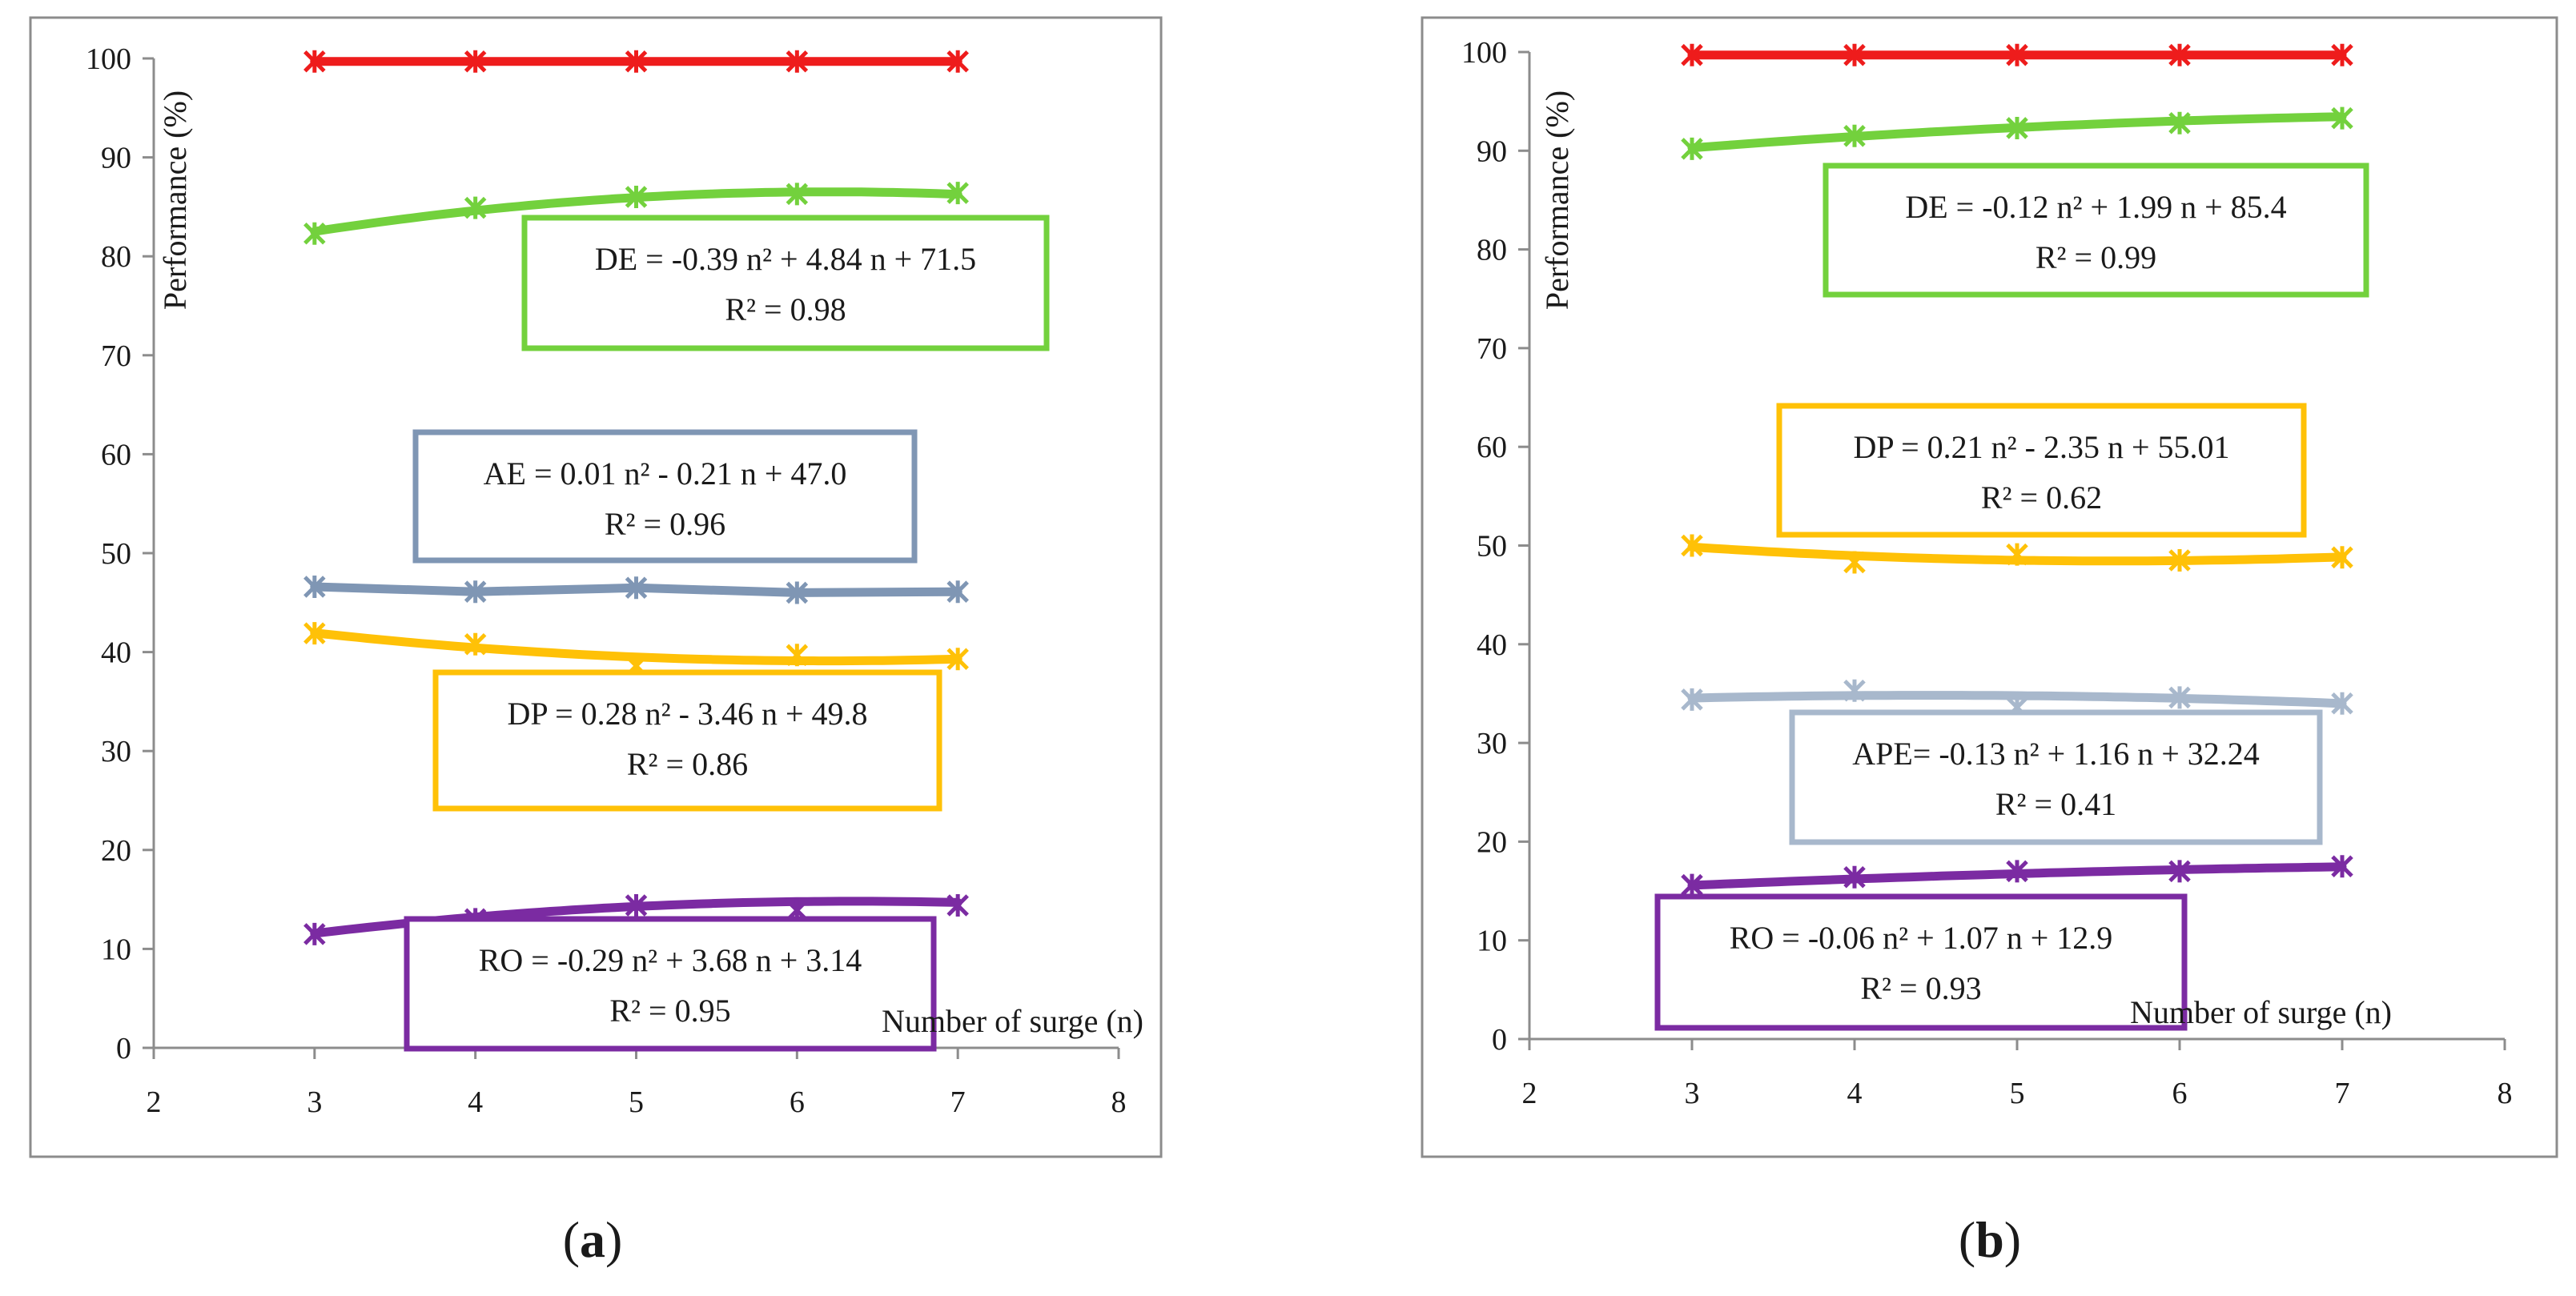 This screenshot has height=1296, width=2576. I want to click on panel-label: (a), so click(593, 1239).